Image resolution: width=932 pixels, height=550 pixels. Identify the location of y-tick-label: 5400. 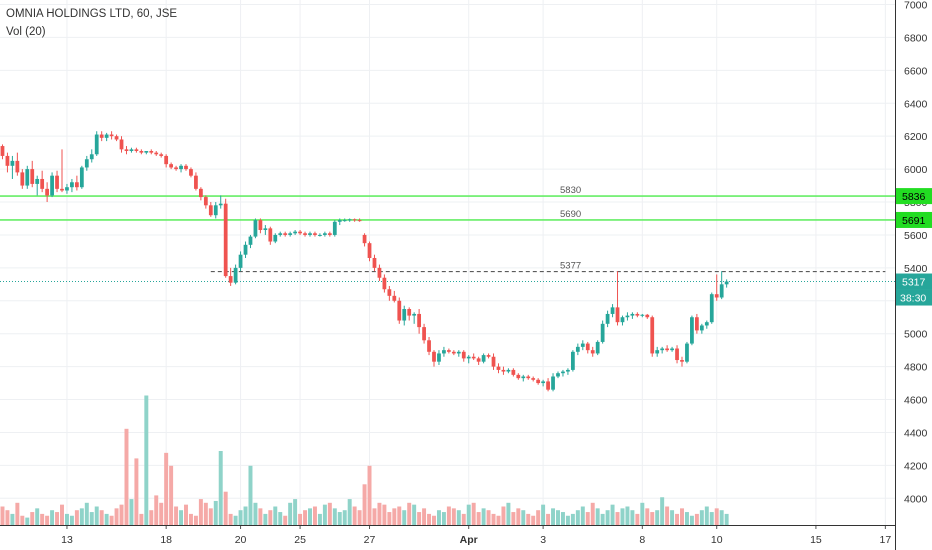
(916, 269).